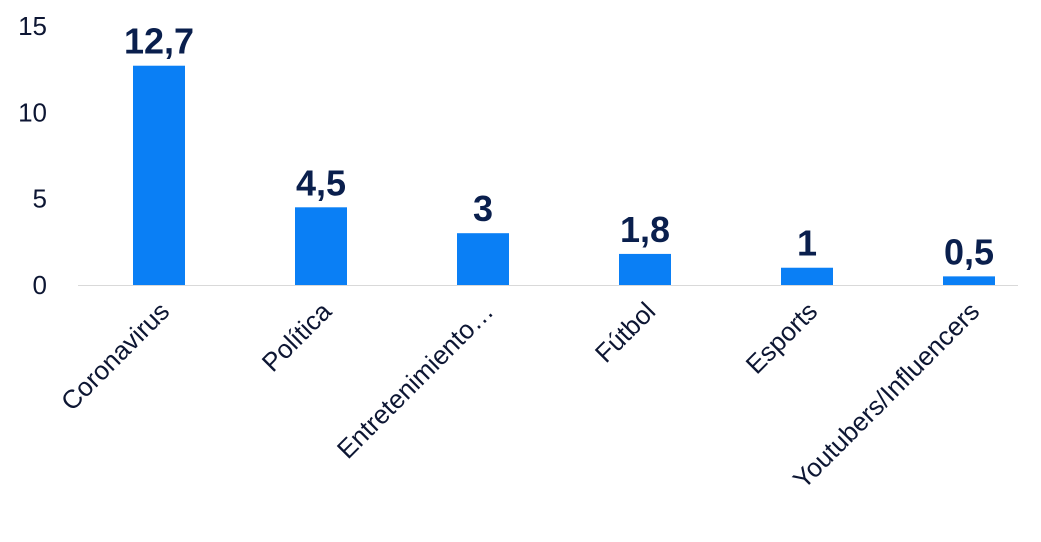 This screenshot has height=542, width=1041. Describe the element at coordinates (969, 251) in the screenshot. I see `bar-value-label: 0,5` at that location.